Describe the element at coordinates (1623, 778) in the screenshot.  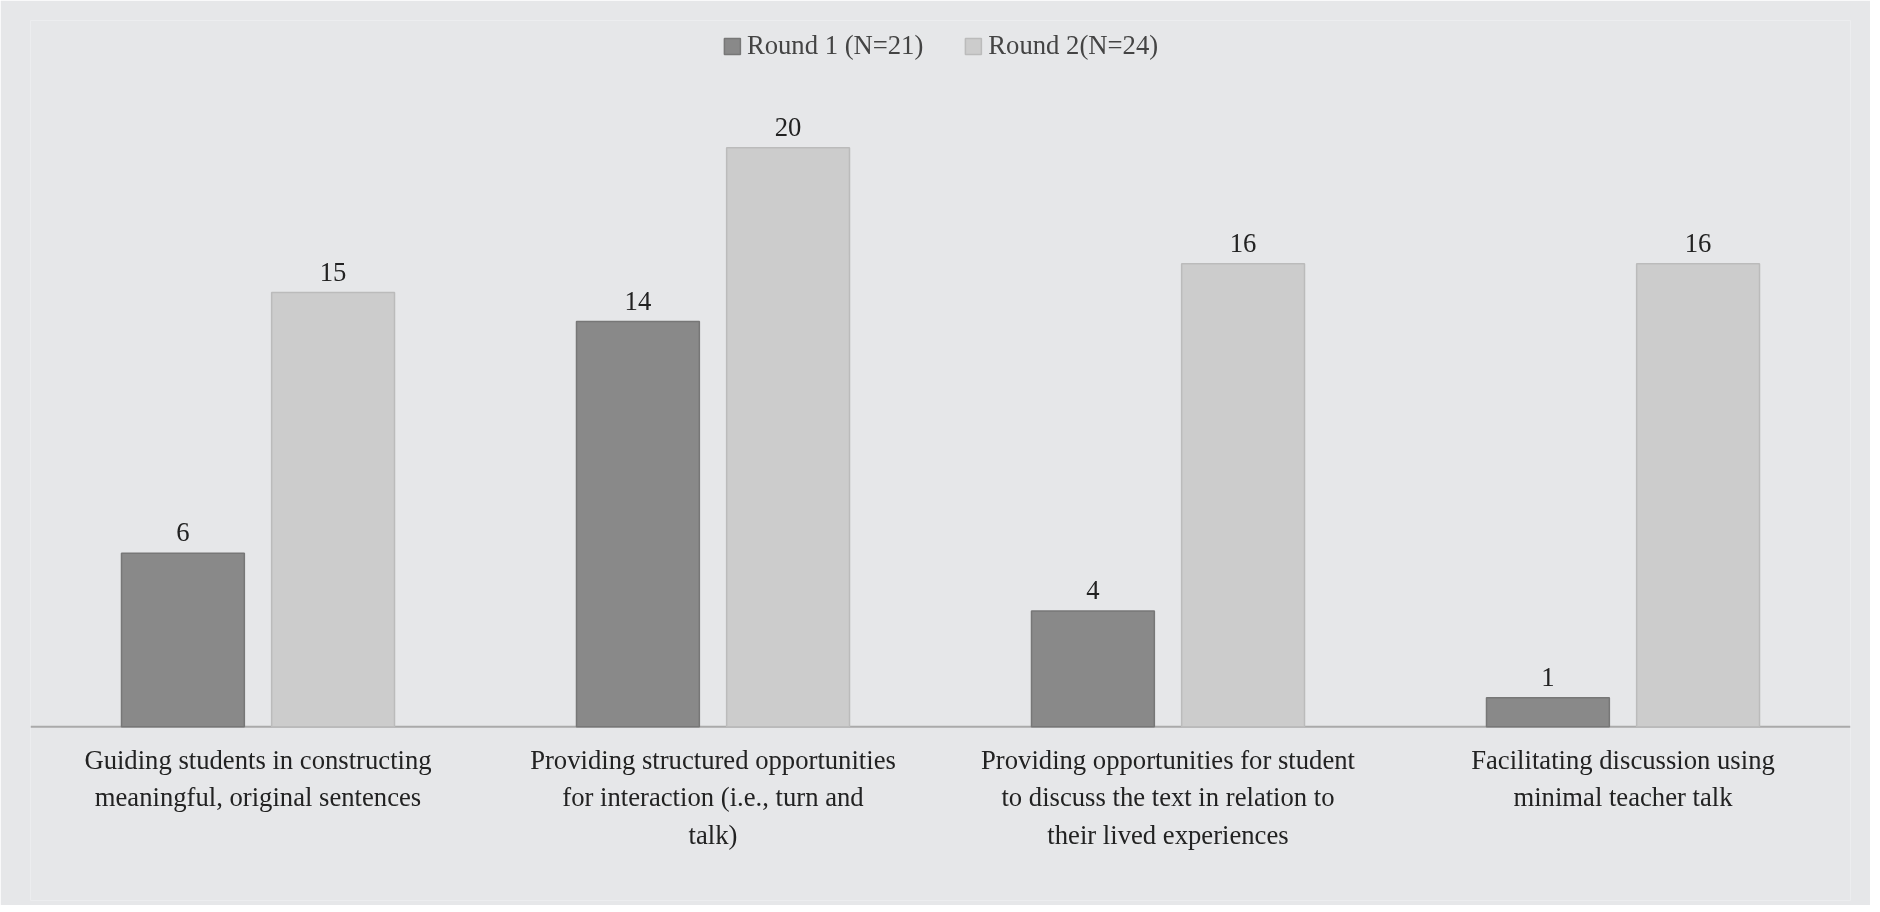
I see `x-tick-label: Facilitating discussion using minimal teacher talk` at that location.